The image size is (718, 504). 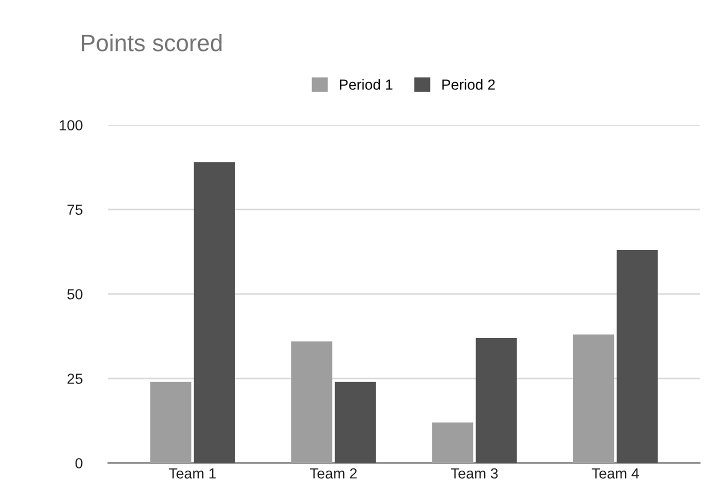 What do you see at coordinates (71, 125) in the screenshot?
I see `y-tick-label: 100` at bounding box center [71, 125].